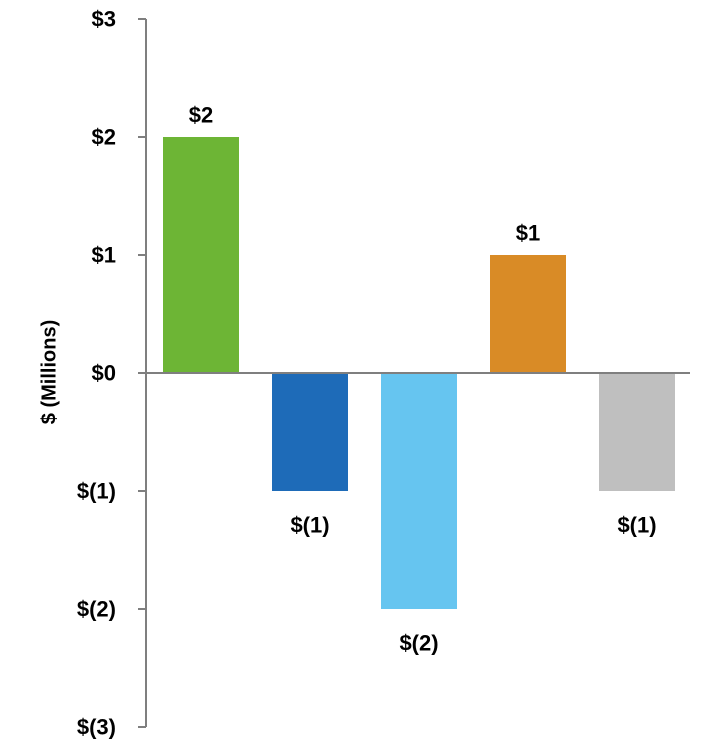 The width and height of the screenshot is (710, 744). I want to click on y-tick-label: $2, so click(104, 137).